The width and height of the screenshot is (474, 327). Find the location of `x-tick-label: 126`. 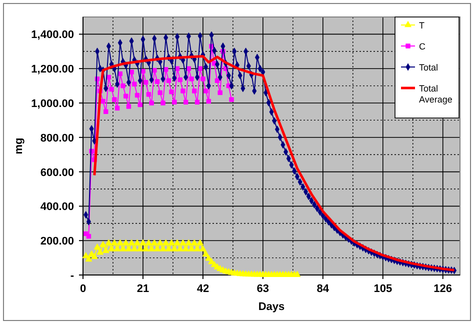

x-tick-label: 126 is located at coordinates (443, 289).